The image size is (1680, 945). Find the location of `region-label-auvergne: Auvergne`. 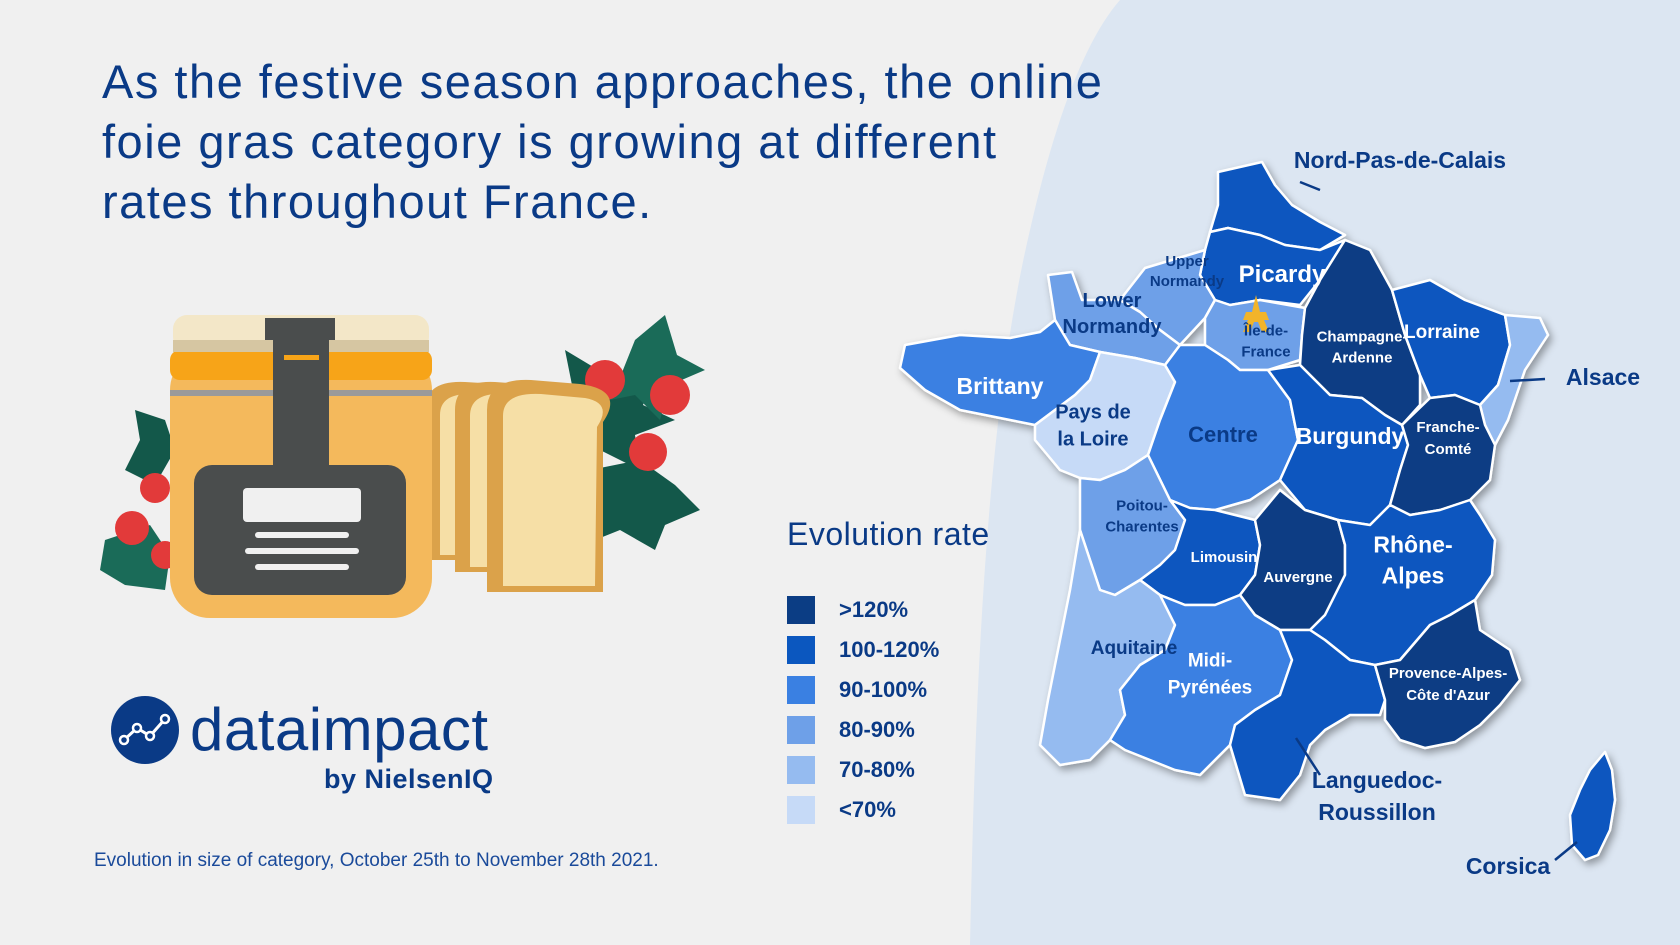

region-label-auvergne: Auvergne is located at coordinates (1297, 577).